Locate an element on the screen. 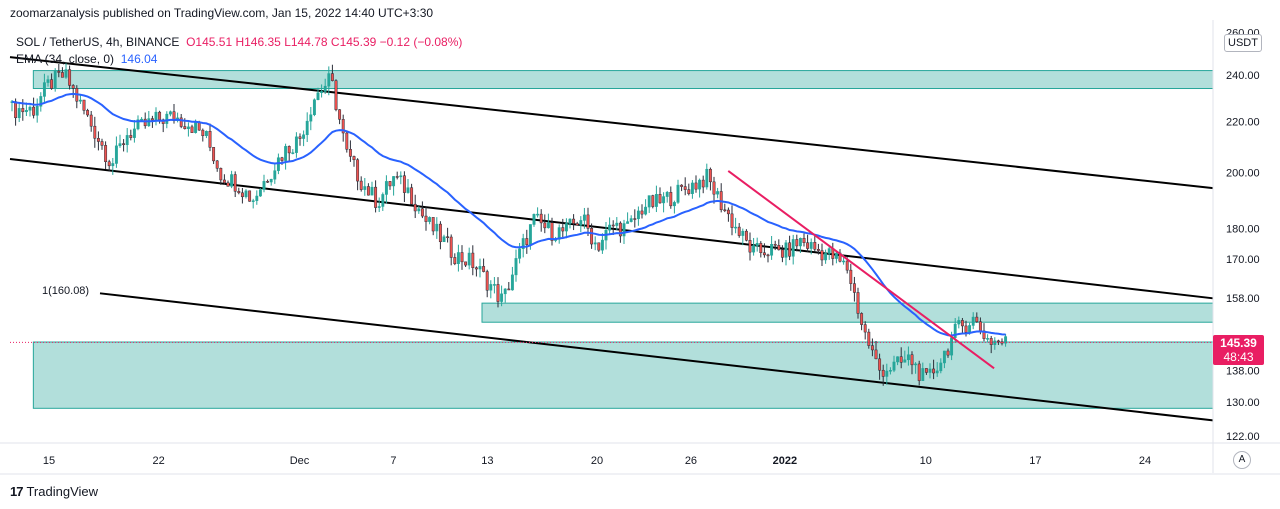  ema-label: EMA (34, close, 0) is located at coordinates (65, 59).